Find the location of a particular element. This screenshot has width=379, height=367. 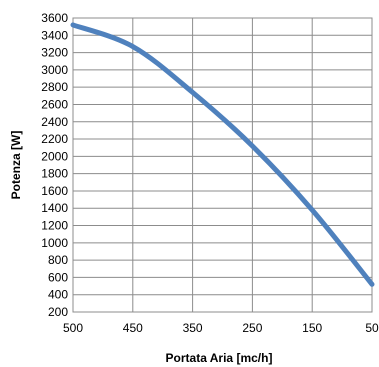

y-tick-label: 2800 is located at coordinates (54, 87).